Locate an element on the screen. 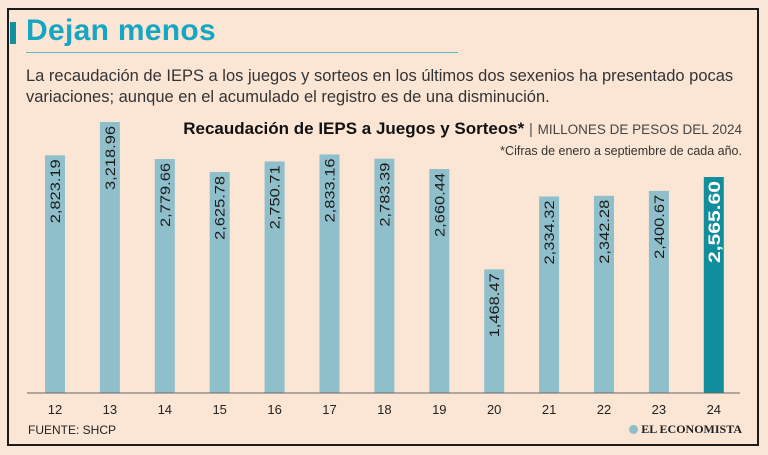  data-label: 2,823.19 is located at coordinates (55, 191).